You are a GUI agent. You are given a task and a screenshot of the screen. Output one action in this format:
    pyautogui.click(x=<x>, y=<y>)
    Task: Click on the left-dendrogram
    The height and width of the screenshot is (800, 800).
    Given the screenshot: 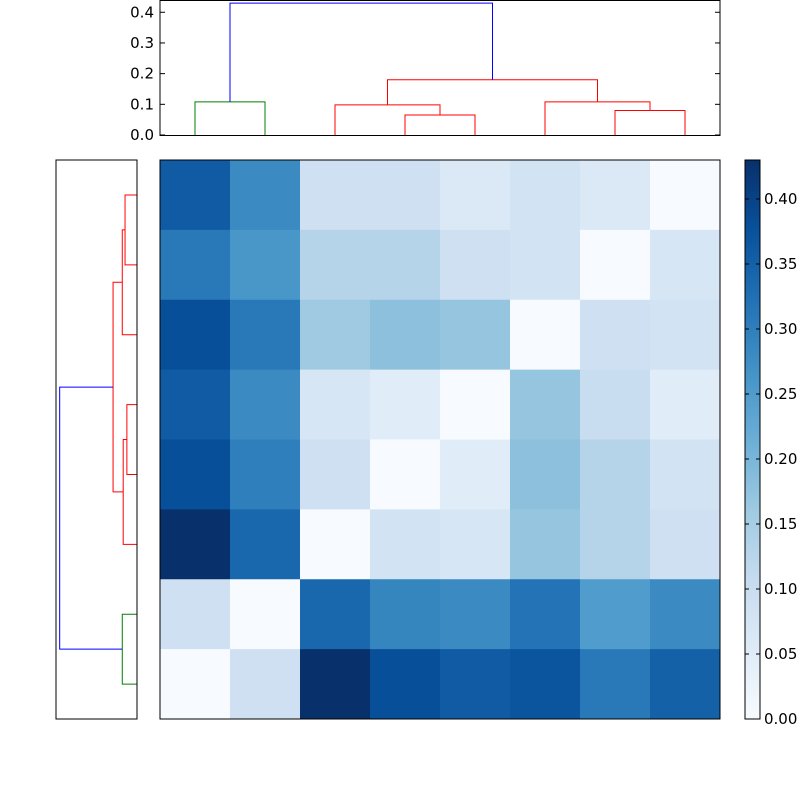 What is the action you would take?
    pyautogui.click(x=96, y=439)
    